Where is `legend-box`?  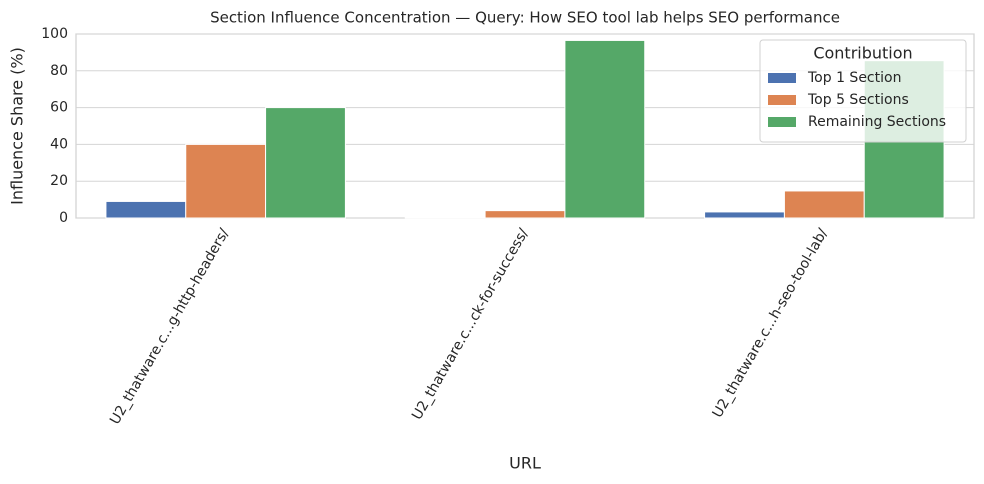 legend-box is located at coordinates (863, 91).